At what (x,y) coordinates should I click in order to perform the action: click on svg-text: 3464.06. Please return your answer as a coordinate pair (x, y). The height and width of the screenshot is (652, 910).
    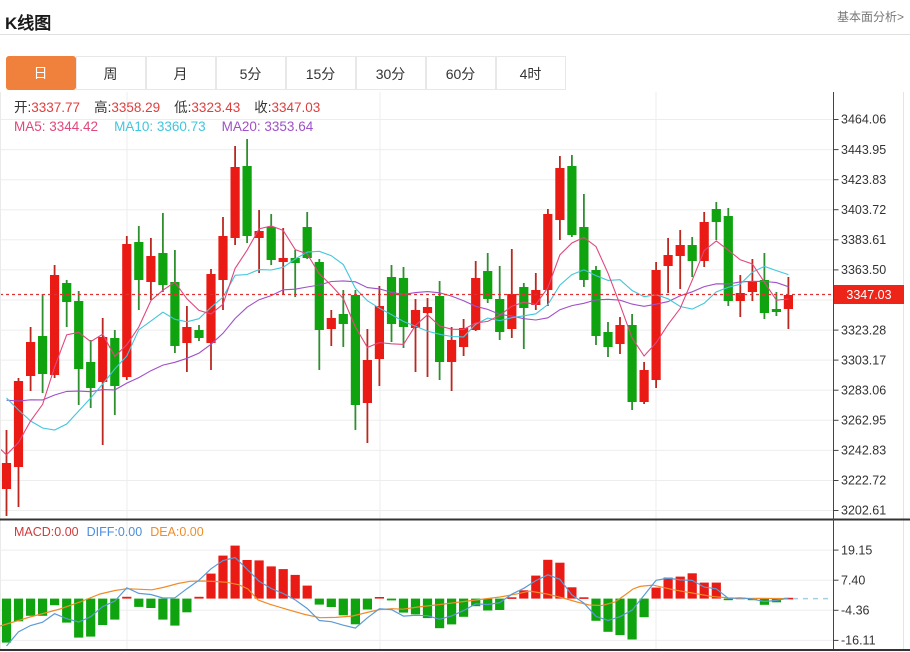
    Looking at the image, I should click on (863, 120).